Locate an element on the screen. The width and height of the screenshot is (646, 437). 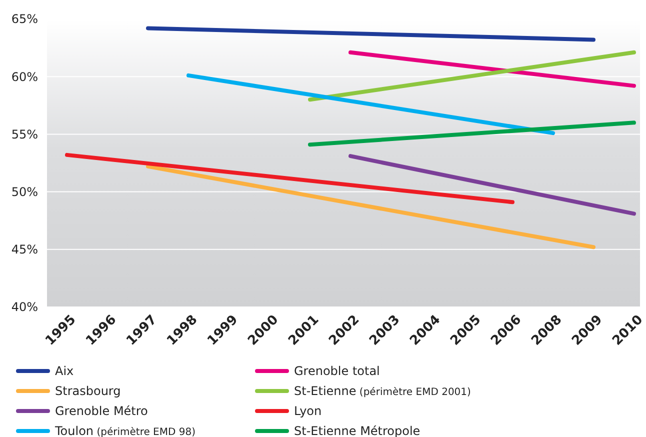
y-tick-label: 45% is located at coordinates (24, 249).